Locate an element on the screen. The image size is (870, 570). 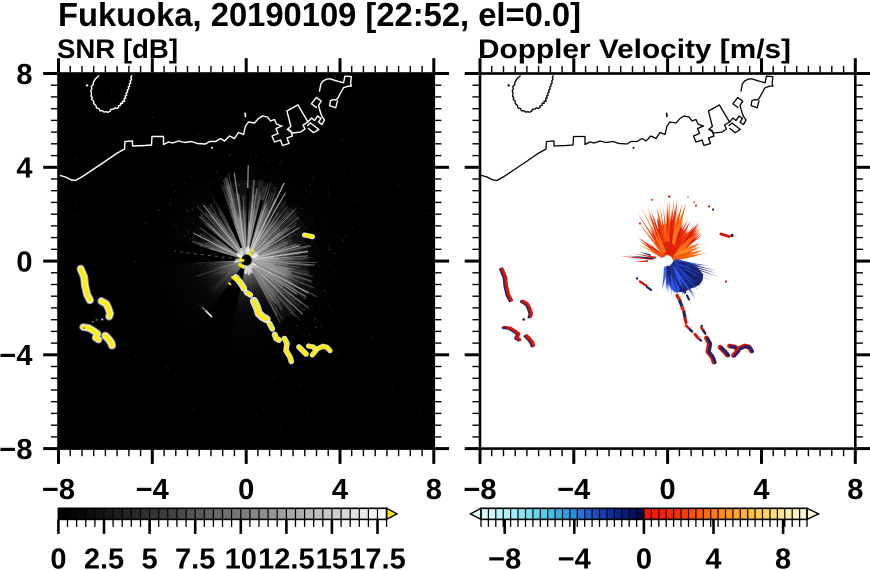
svg-text: 7.5 is located at coordinates (195, 557).